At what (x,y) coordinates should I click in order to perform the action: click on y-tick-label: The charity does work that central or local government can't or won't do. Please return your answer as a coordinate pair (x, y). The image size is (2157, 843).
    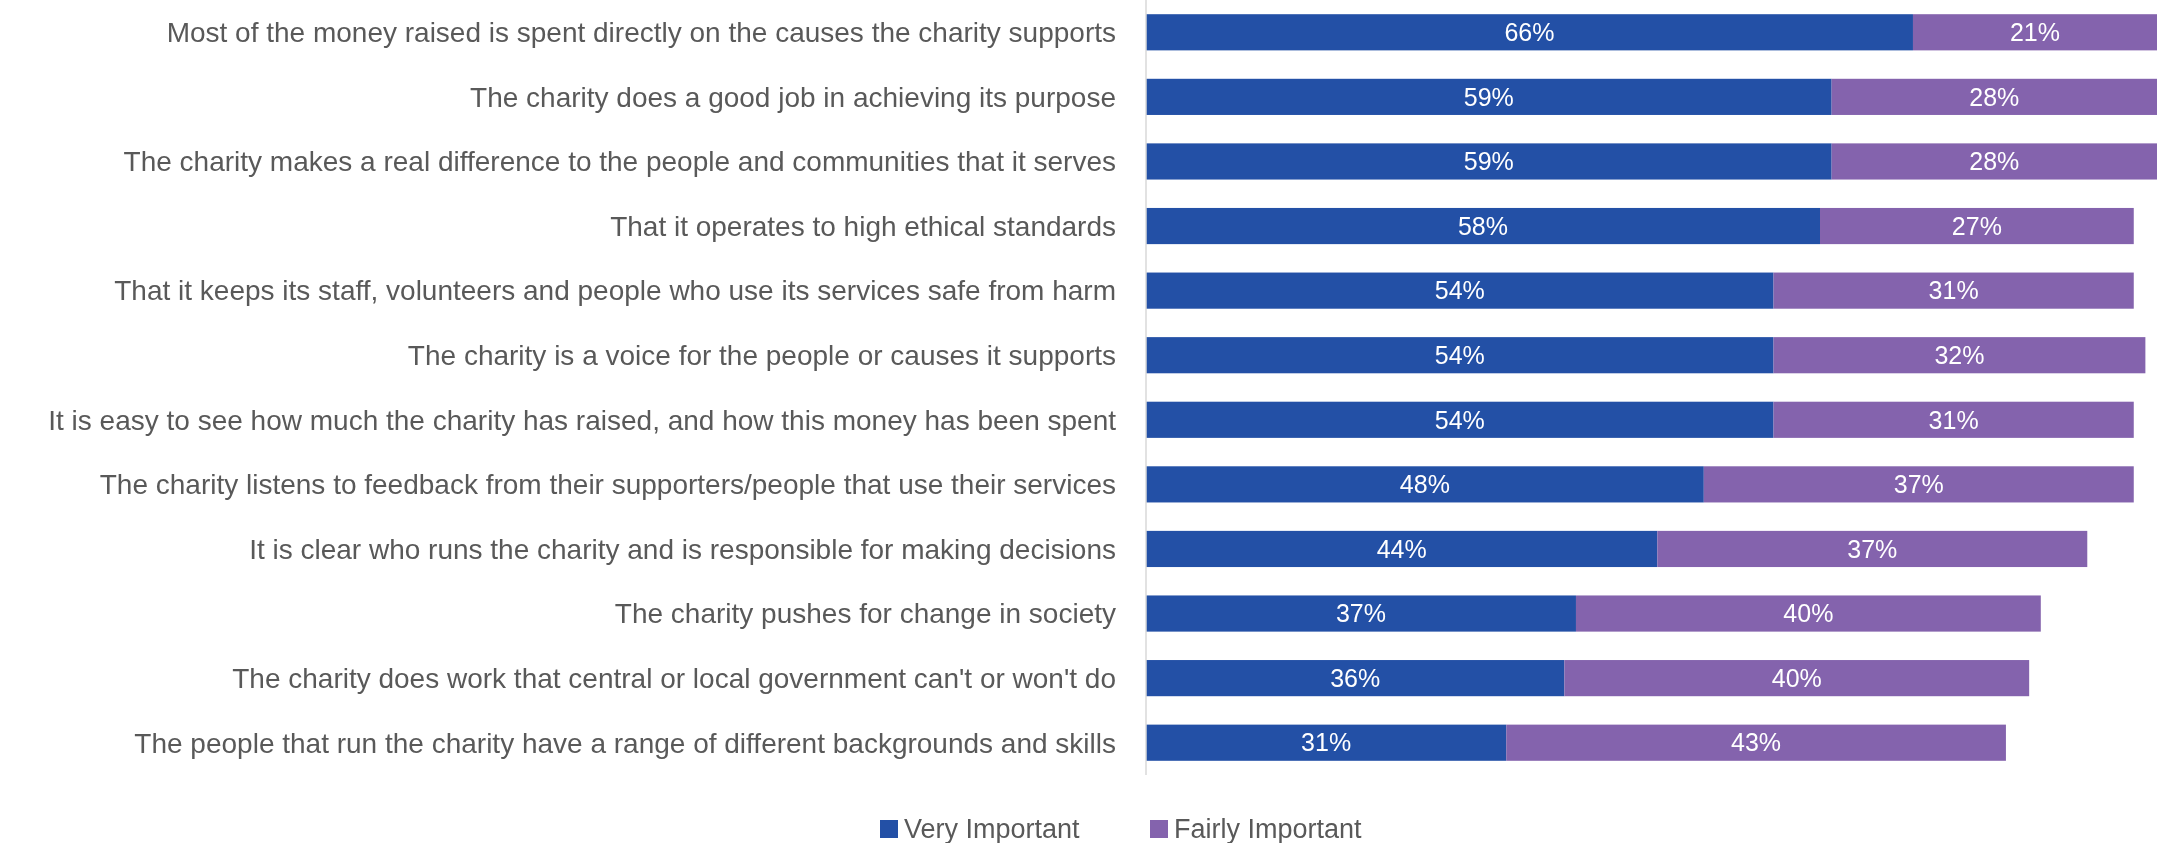
    Looking at the image, I should click on (674, 678).